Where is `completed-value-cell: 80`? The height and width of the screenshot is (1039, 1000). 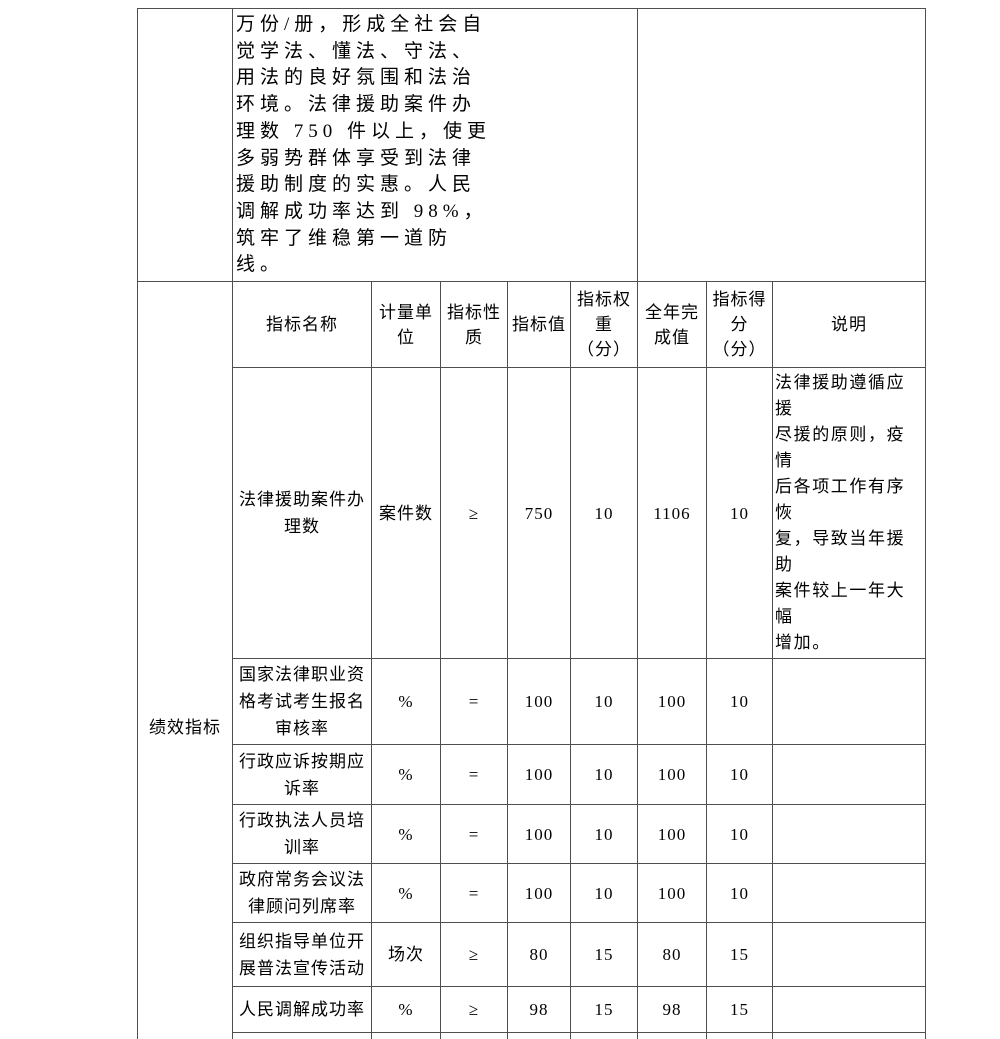
completed-value-cell: 80 is located at coordinates (672, 955).